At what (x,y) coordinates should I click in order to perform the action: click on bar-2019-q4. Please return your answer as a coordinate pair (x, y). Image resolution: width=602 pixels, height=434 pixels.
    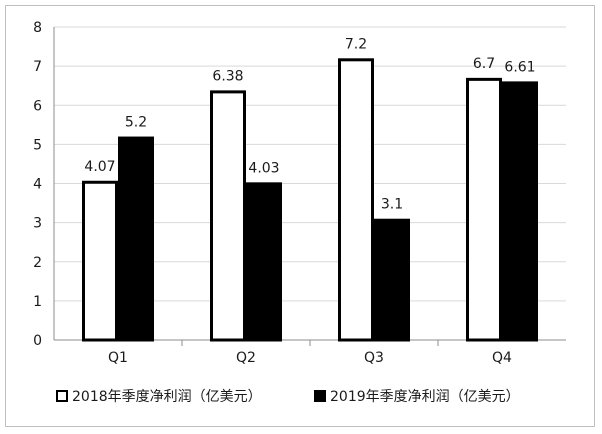
    Looking at the image, I should click on (520, 211).